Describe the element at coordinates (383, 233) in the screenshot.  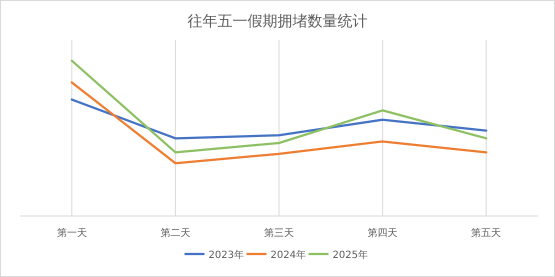
I see `x-tick-label: 第四天` at that location.